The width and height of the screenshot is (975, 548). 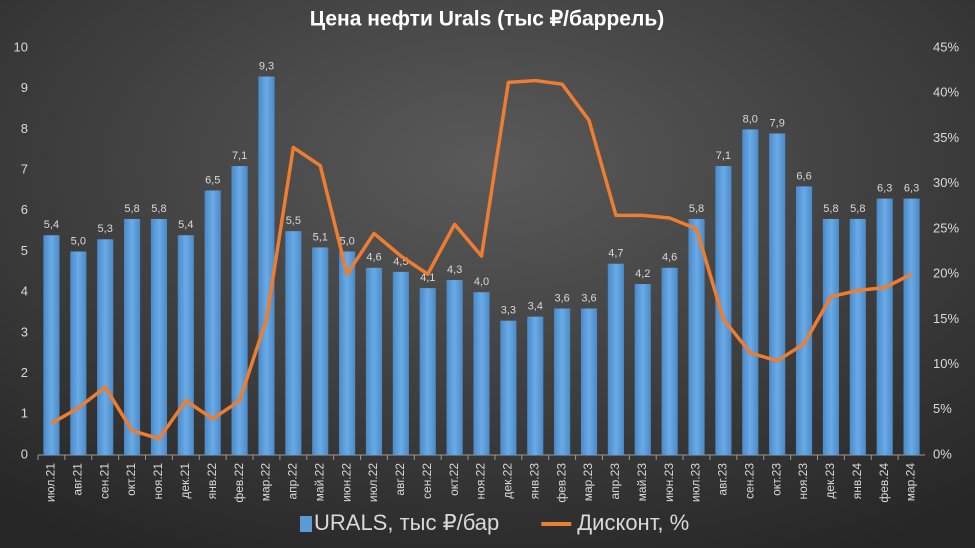 I want to click on y-tick-label: 9, so click(x=24, y=87).